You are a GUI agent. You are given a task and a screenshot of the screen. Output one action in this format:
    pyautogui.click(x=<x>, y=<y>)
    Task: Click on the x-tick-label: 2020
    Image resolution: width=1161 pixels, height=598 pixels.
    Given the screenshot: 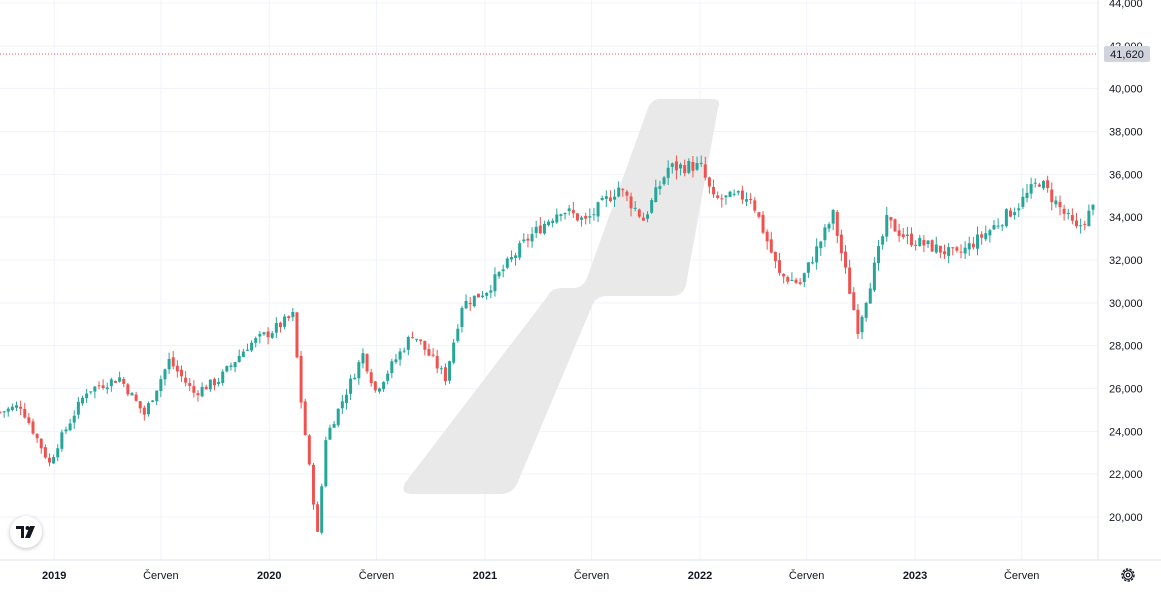 What is the action you would take?
    pyautogui.click(x=269, y=576)
    